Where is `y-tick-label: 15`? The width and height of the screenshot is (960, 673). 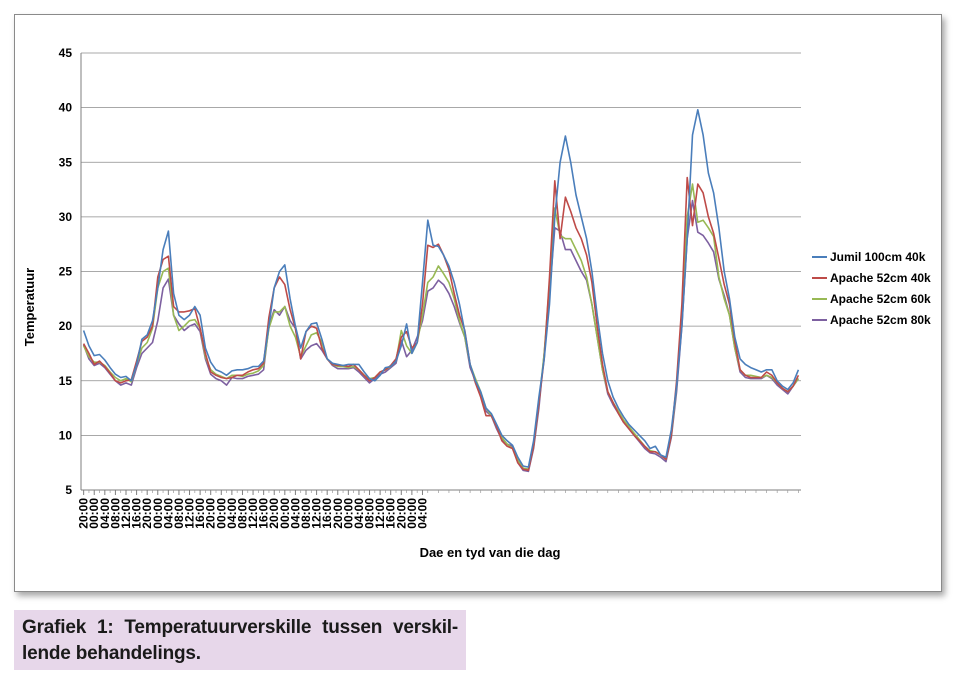
y-tick-label: 15 is located at coordinates (66, 381).